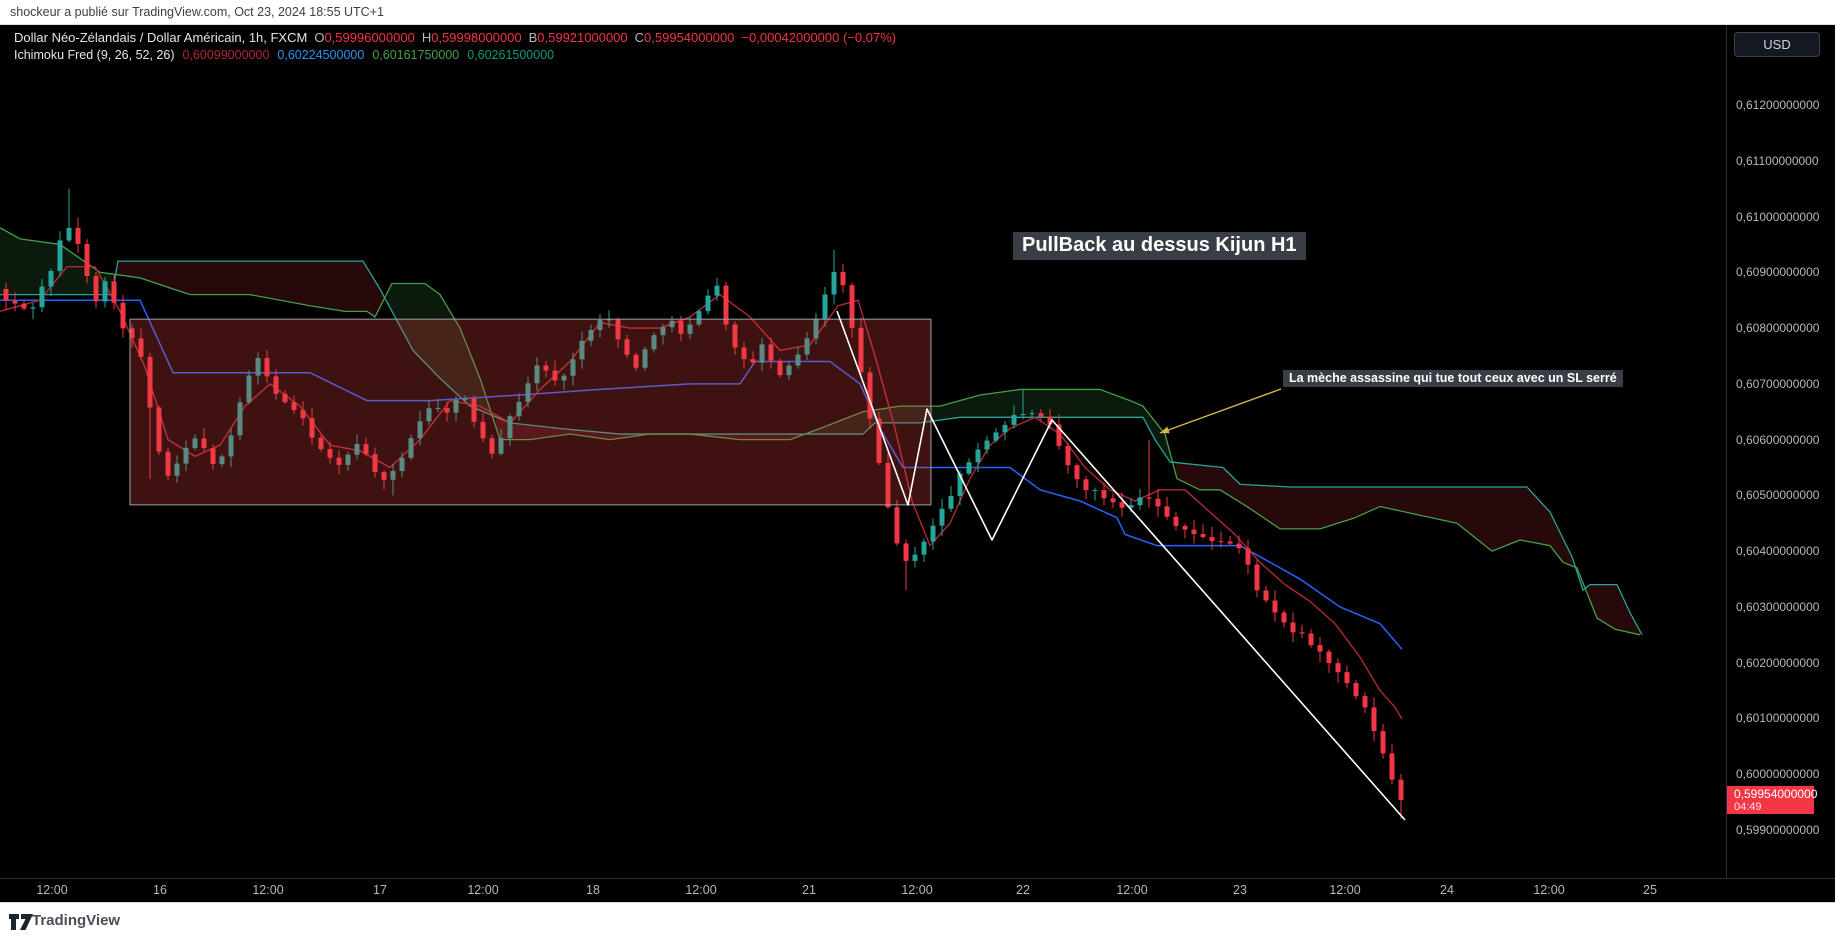  What do you see at coordinates (1776, 793) in the screenshot?
I see `last-price-value: 0,59954000000` at bounding box center [1776, 793].